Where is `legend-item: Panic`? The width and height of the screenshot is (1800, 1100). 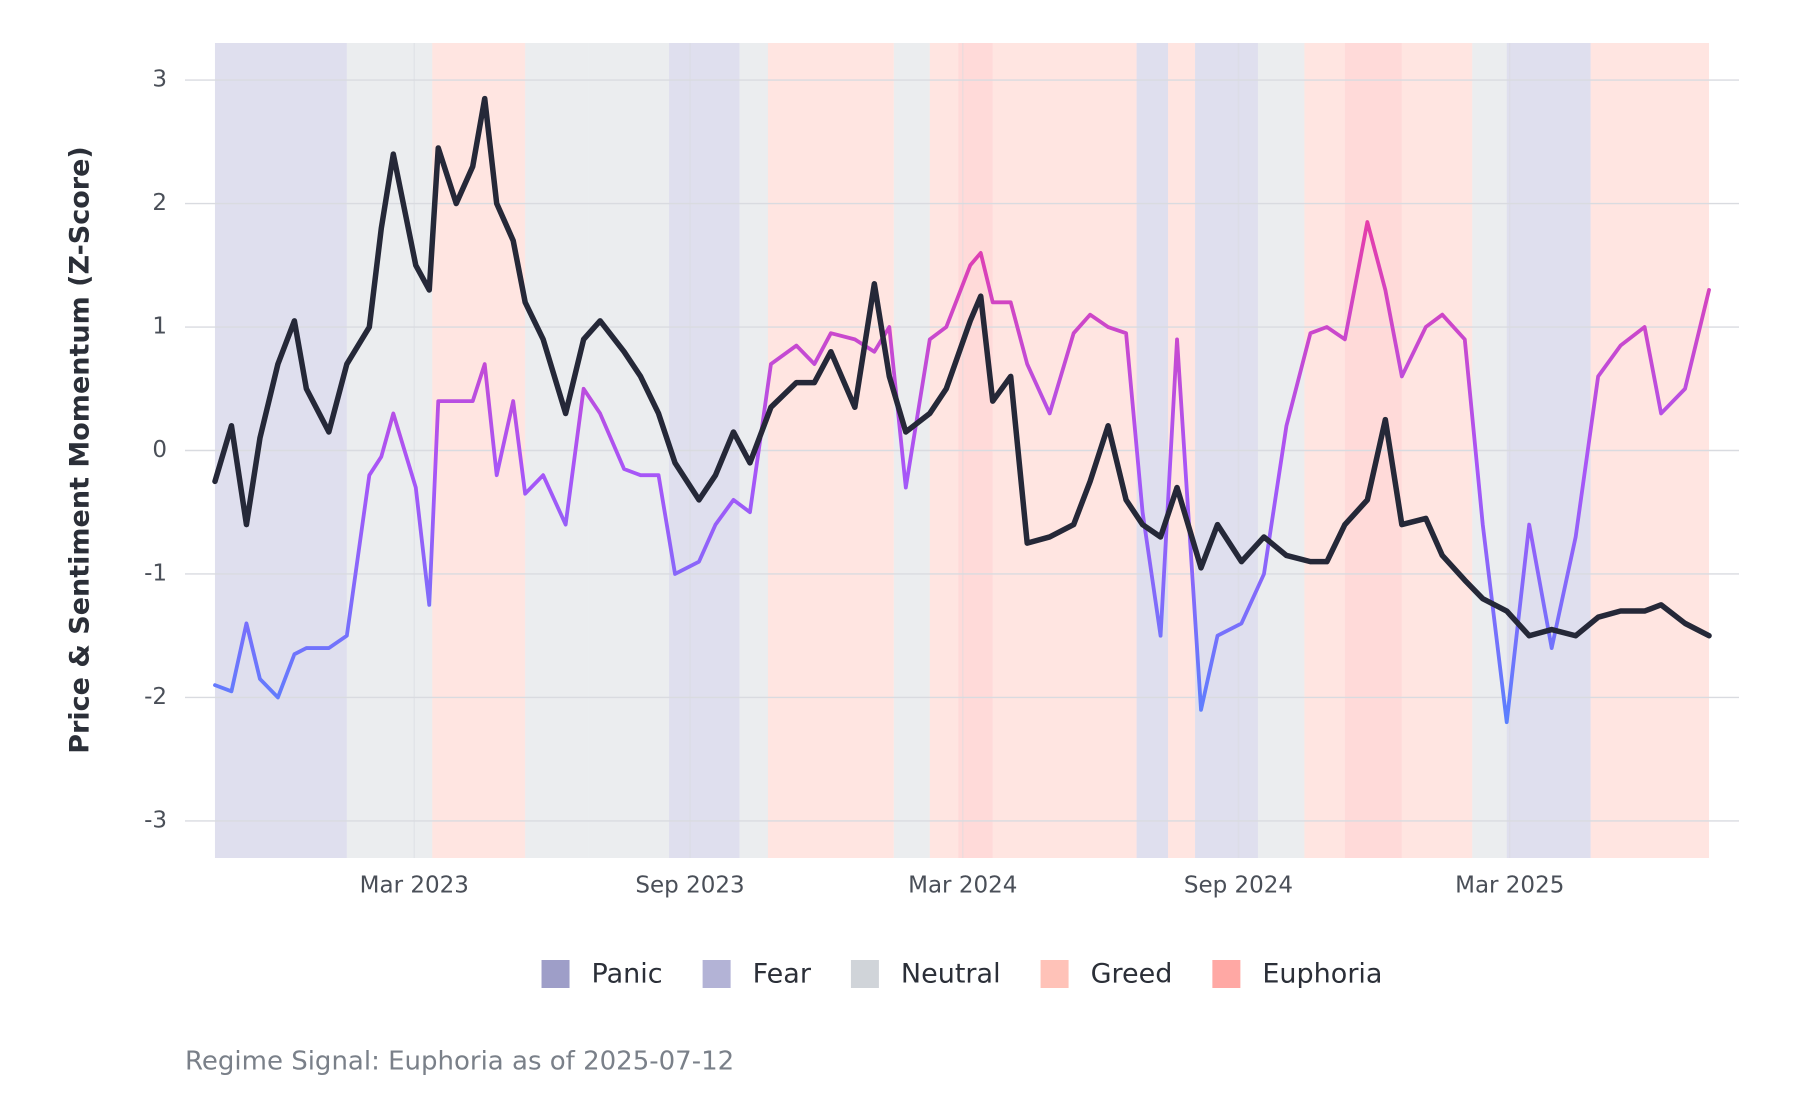 legend-item: Panic is located at coordinates (602, 974).